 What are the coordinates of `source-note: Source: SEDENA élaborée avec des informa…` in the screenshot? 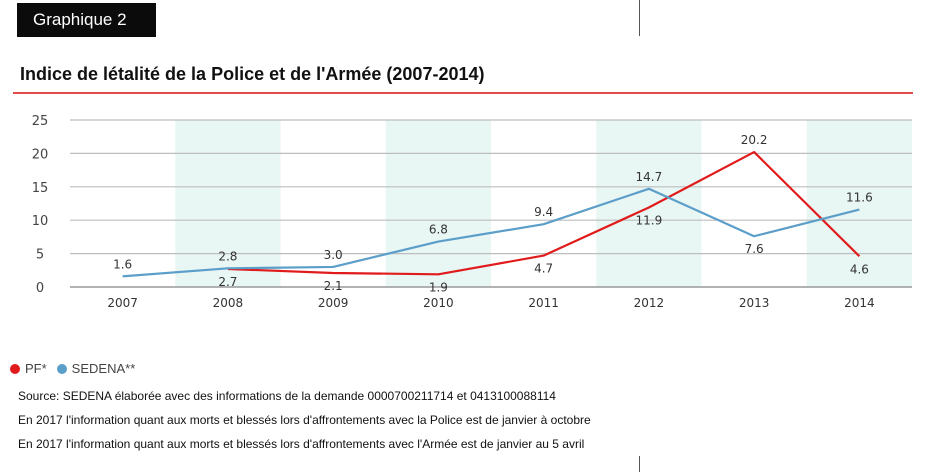 It's located at (287, 396).